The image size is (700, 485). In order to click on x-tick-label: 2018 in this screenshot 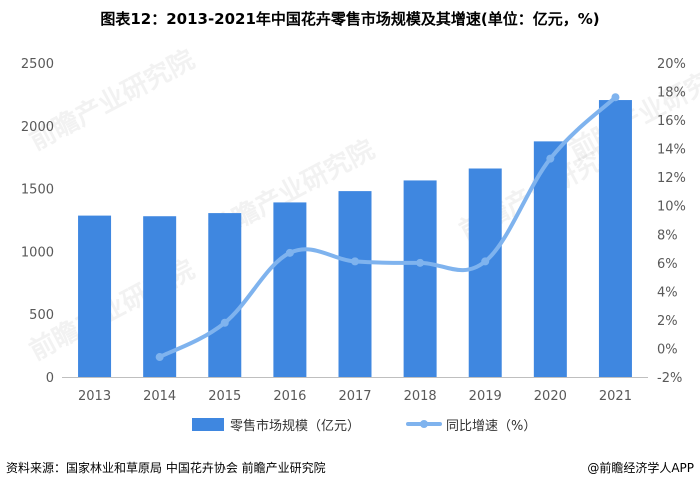, I will do `click(420, 396)`.